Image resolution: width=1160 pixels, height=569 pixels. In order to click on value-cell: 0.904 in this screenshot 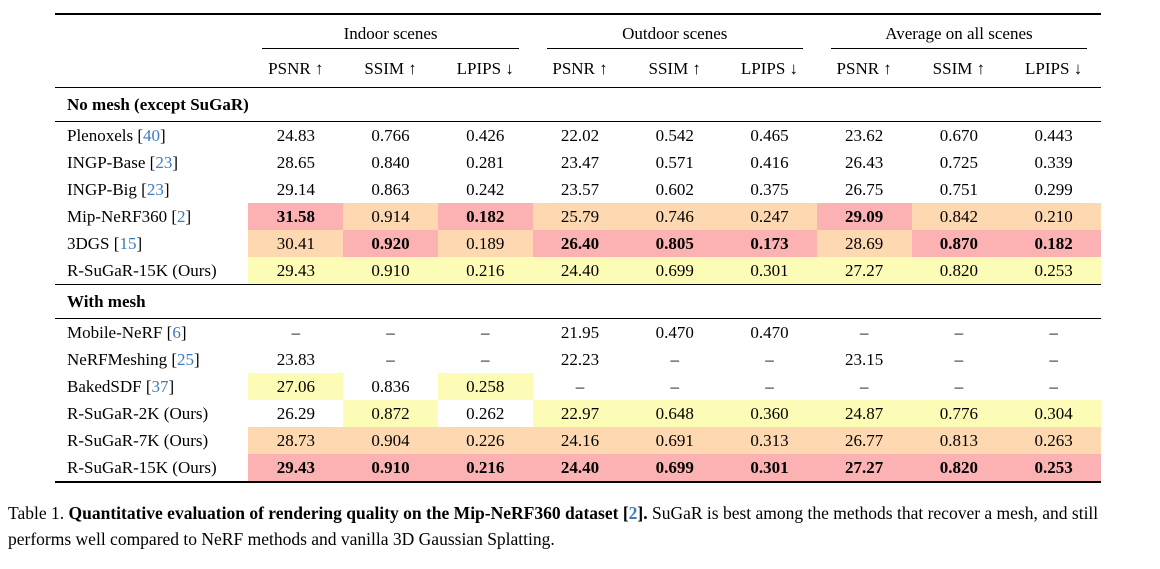, I will do `click(390, 440)`.